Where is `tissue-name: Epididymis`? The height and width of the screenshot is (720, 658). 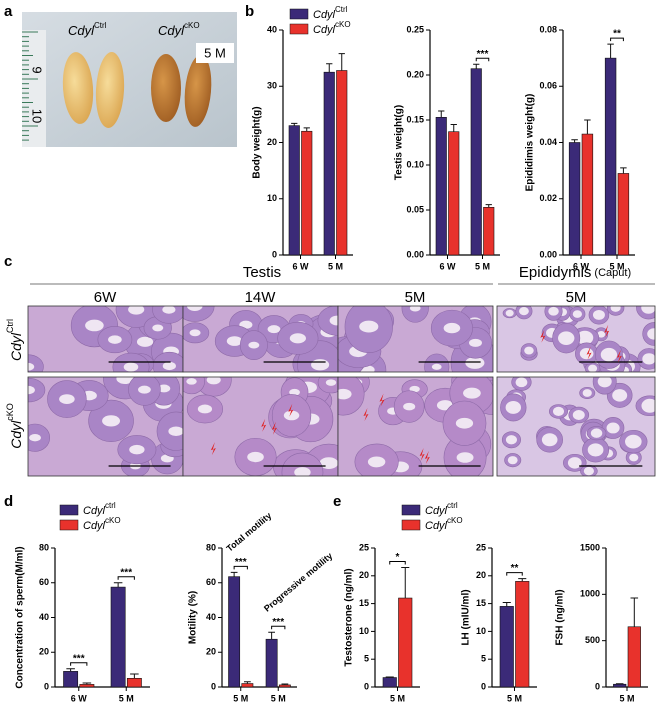
tissue-name: Epididymis is located at coordinates (555, 272).